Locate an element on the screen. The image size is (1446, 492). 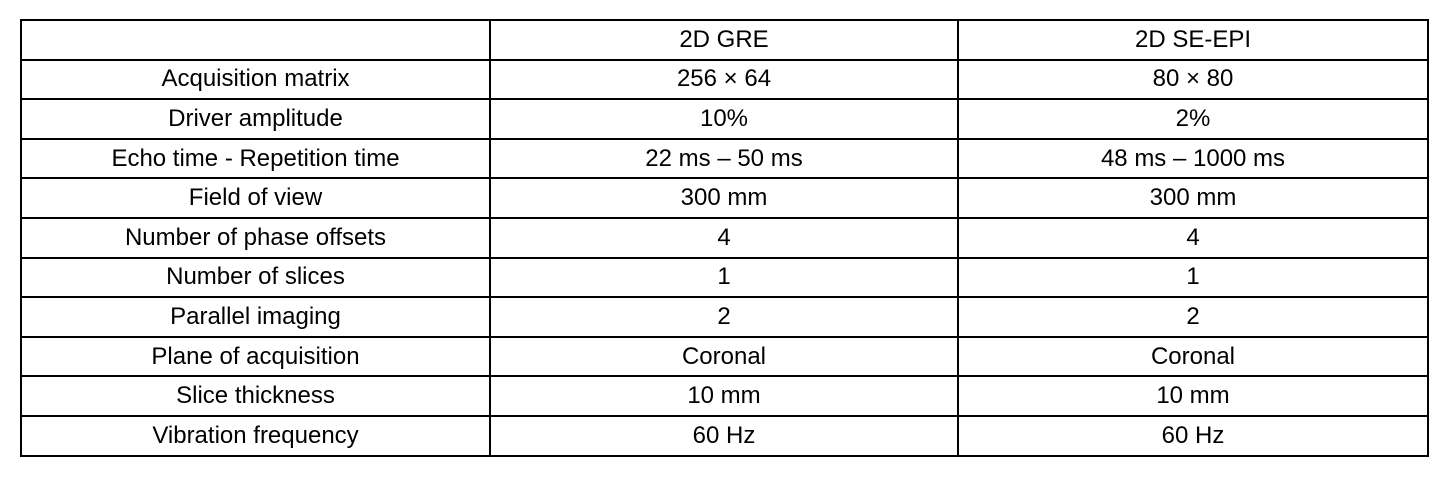
row-label-cell: Parallel imaging is located at coordinates (255, 317).